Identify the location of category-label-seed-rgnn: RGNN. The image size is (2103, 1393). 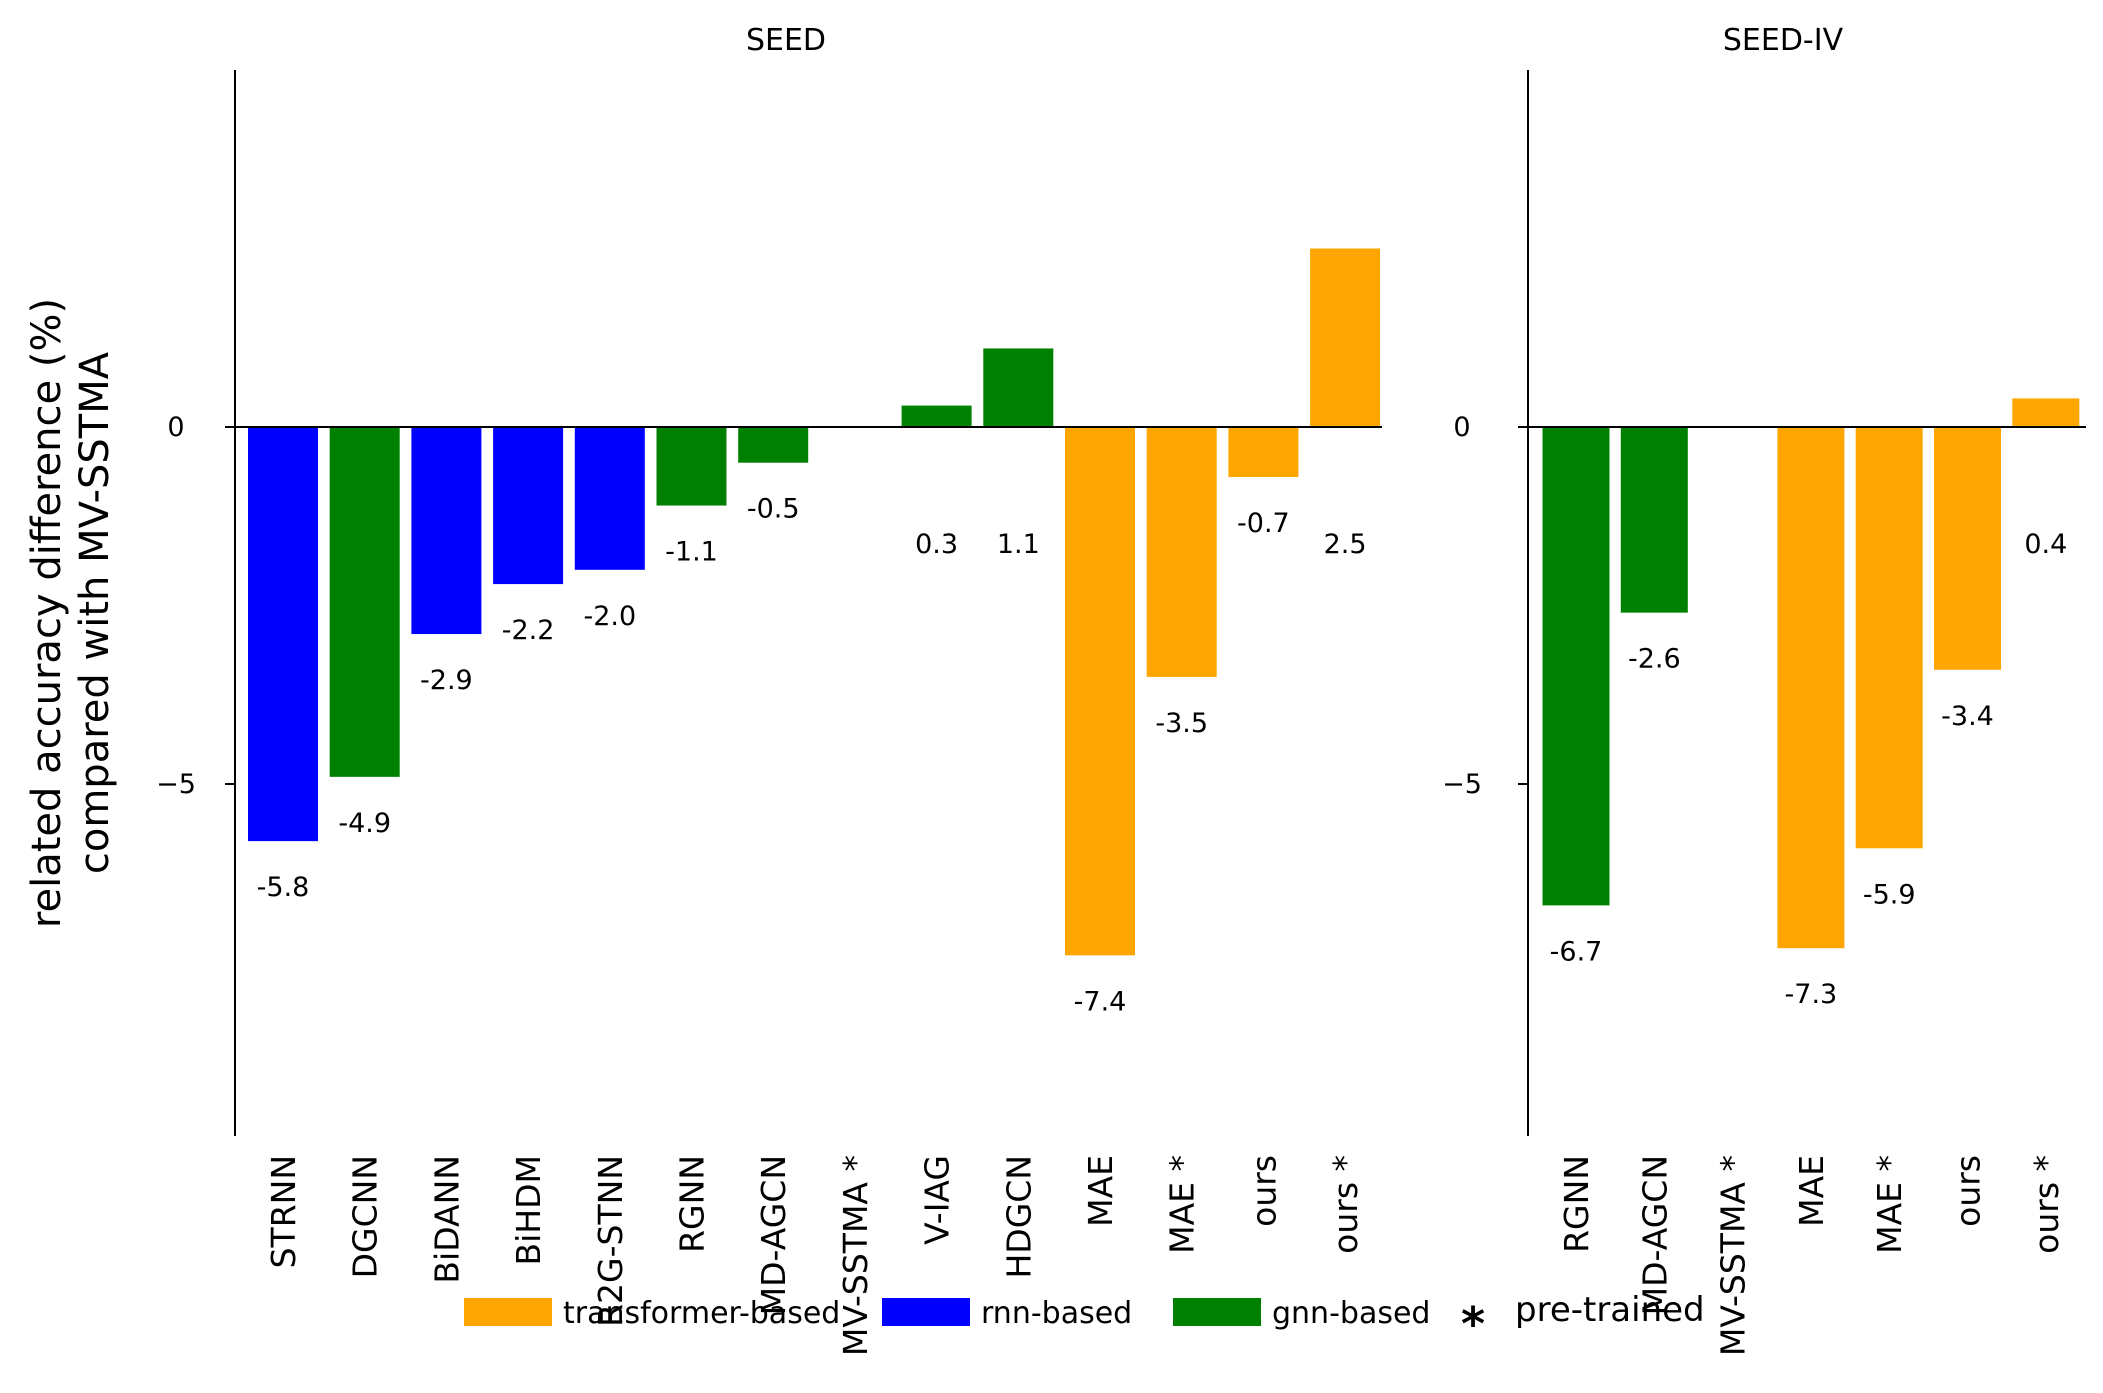
(692, 1204).